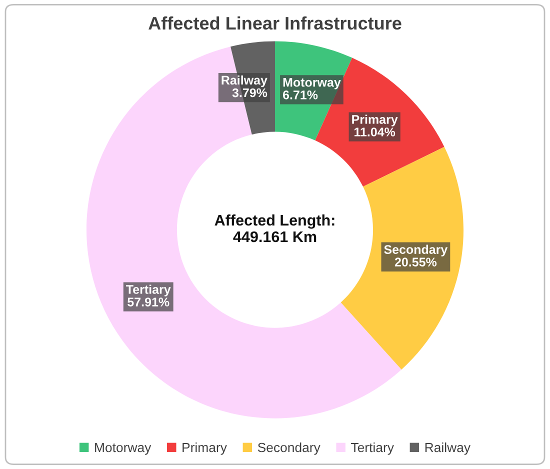  Describe the element at coordinates (245, 81) in the screenshot. I see `slice-label: Railway` at that location.